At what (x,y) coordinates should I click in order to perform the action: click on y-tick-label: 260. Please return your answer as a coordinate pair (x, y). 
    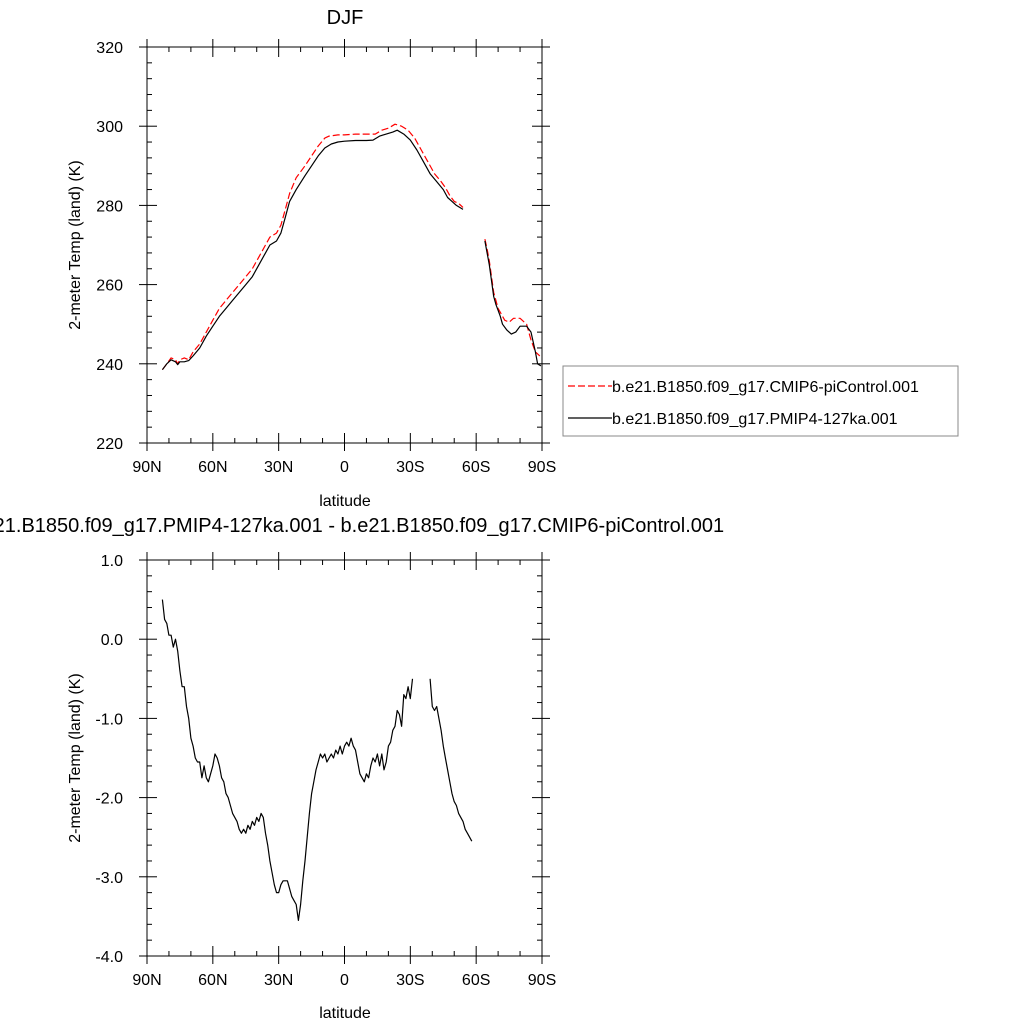
    Looking at the image, I should click on (109, 286).